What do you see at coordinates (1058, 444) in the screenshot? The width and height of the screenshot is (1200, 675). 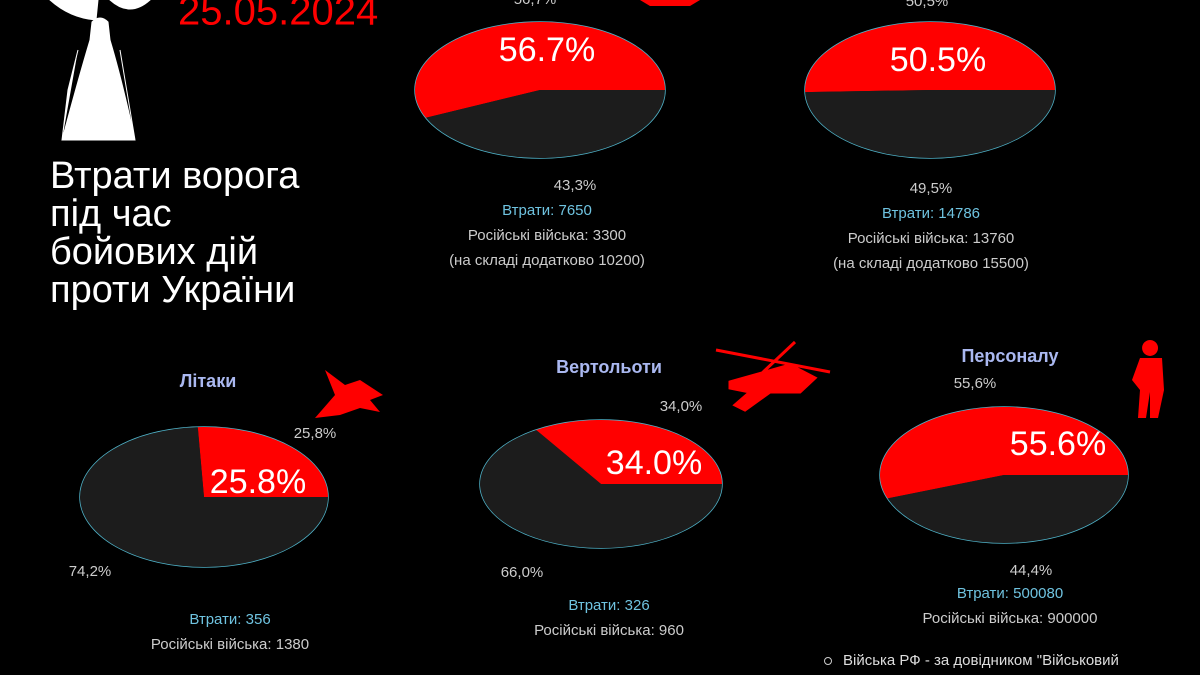 I see `highlight-label: 55.6%` at bounding box center [1058, 444].